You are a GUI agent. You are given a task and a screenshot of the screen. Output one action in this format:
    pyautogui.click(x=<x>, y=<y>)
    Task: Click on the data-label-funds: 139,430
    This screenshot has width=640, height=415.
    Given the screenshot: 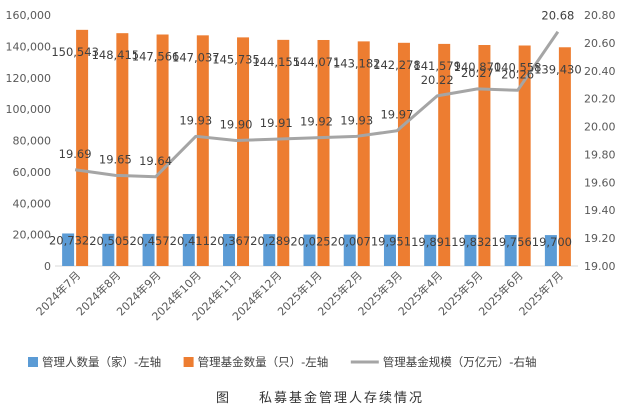 What is the action you would take?
    pyautogui.click(x=558, y=69)
    